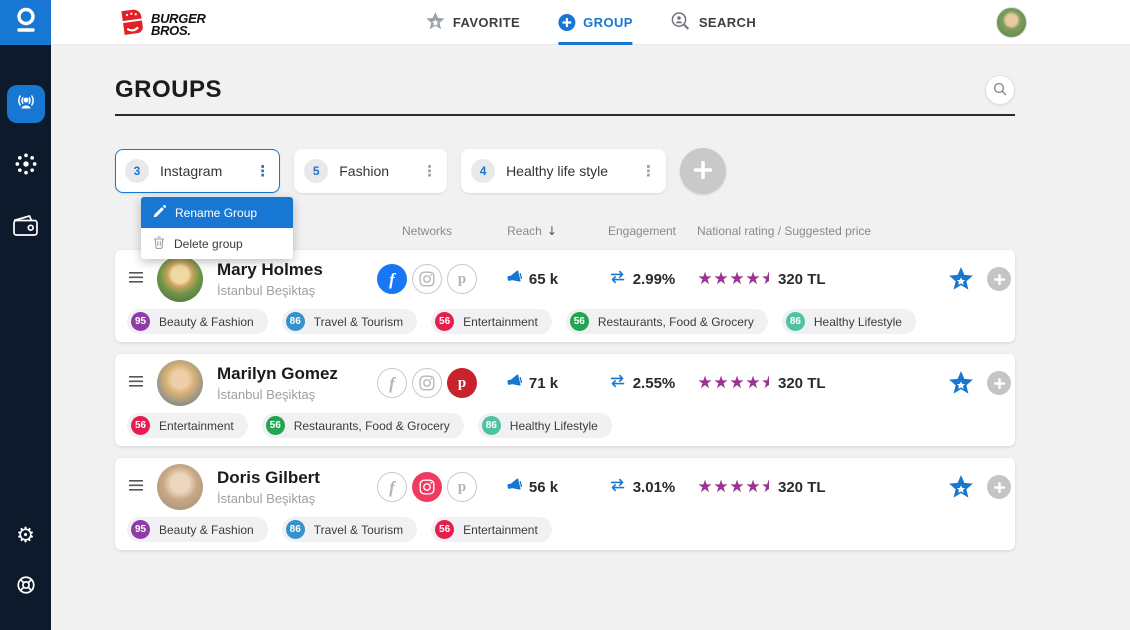  I want to click on tab-search: SEARCH, so click(713, 22).